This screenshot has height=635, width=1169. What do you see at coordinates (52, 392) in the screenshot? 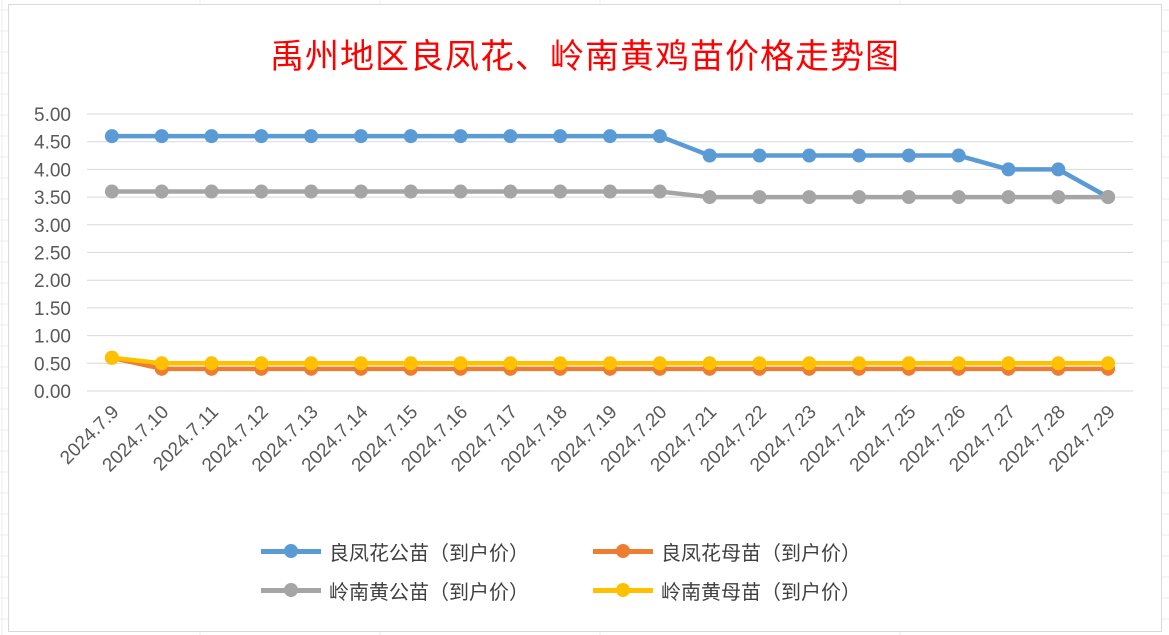
I see `y-tick-label: 0.00` at bounding box center [52, 392].